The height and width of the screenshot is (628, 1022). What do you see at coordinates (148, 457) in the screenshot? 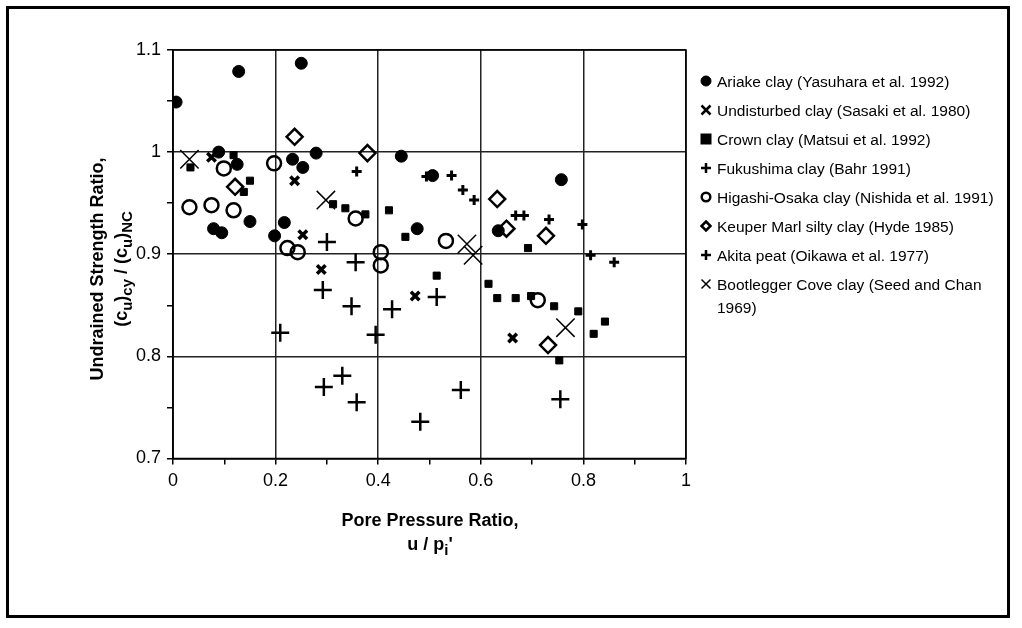
I see `y-tick-label: 0.7` at bounding box center [148, 457].